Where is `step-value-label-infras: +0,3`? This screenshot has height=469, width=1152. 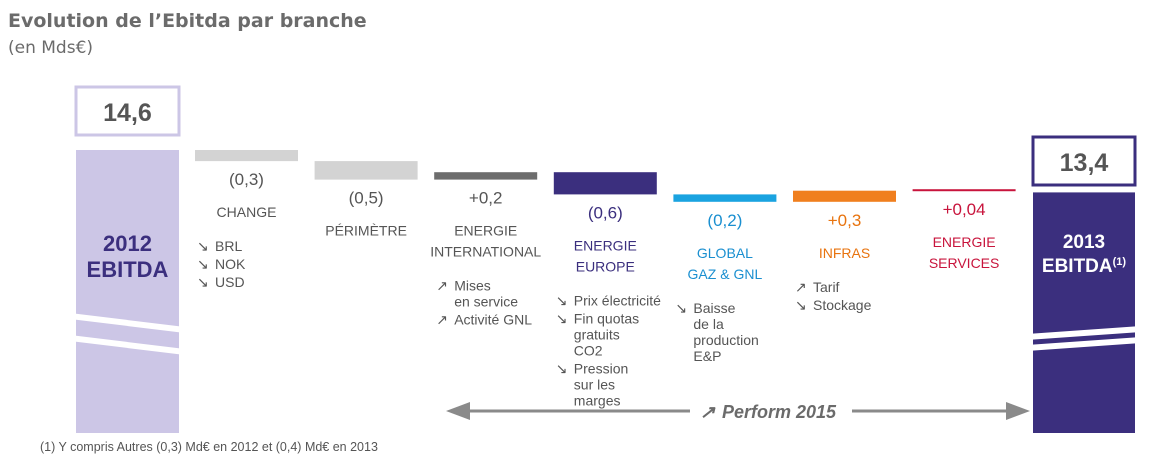 step-value-label-infras: +0,3 is located at coordinates (845, 220).